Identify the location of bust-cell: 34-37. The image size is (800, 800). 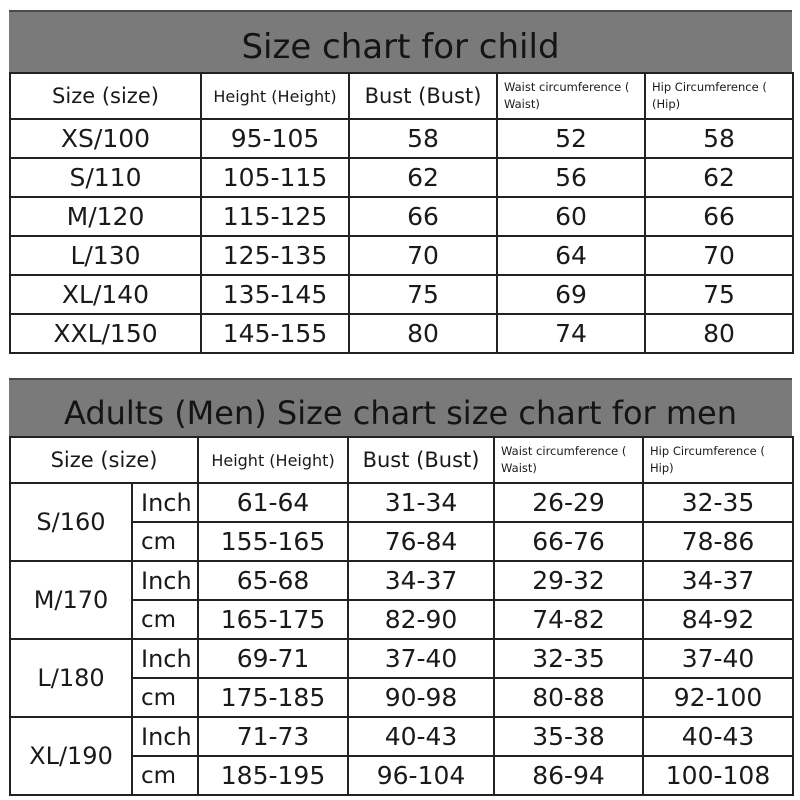
(421, 580).